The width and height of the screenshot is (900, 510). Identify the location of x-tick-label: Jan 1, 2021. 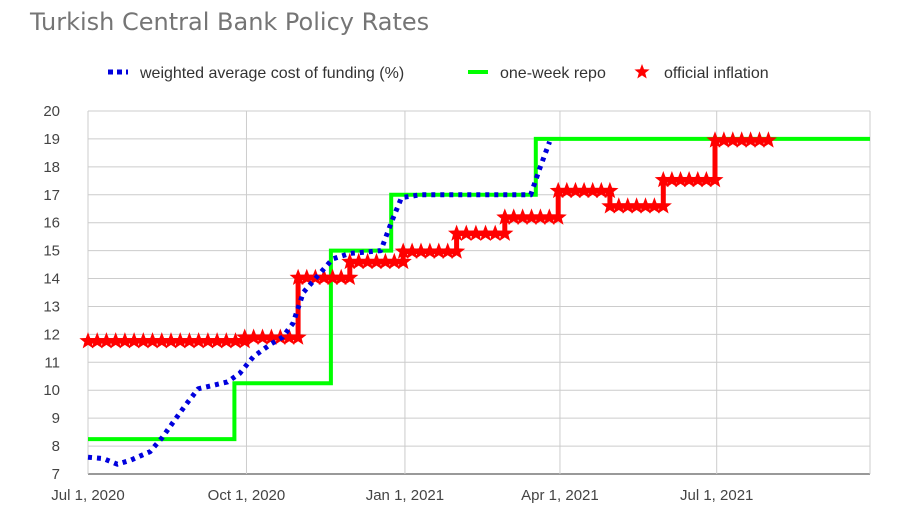
(405, 495).